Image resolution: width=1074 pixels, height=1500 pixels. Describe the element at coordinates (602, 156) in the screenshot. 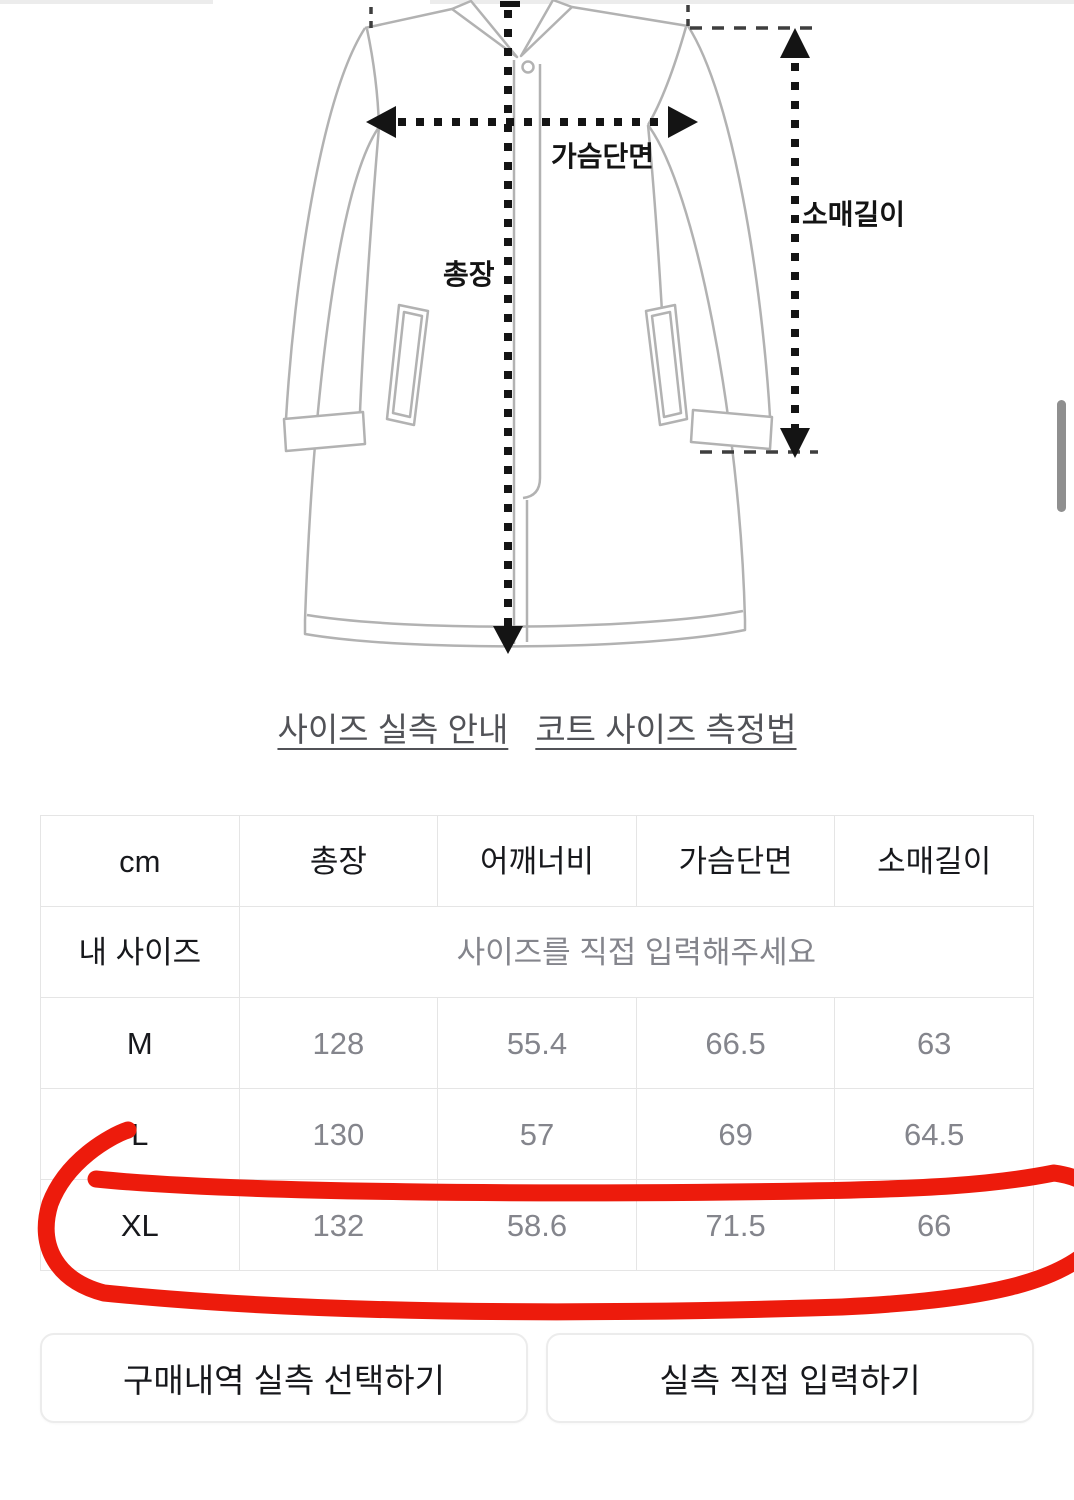

I see `chest-width-label: 가슴단면` at that location.